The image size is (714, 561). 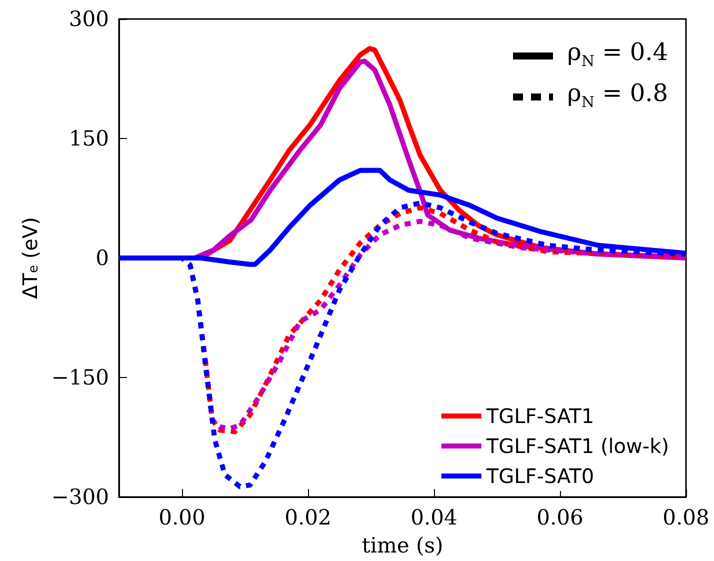 What do you see at coordinates (308, 518) in the screenshot?
I see `x-tick-label: 0.02` at bounding box center [308, 518].